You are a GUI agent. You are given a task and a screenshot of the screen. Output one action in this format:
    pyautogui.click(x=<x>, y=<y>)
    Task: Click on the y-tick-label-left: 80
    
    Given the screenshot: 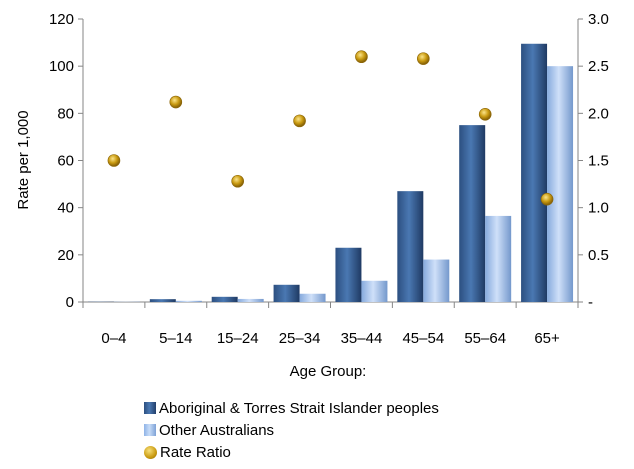 What is the action you would take?
    pyautogui.click(x=65, y=113)
    